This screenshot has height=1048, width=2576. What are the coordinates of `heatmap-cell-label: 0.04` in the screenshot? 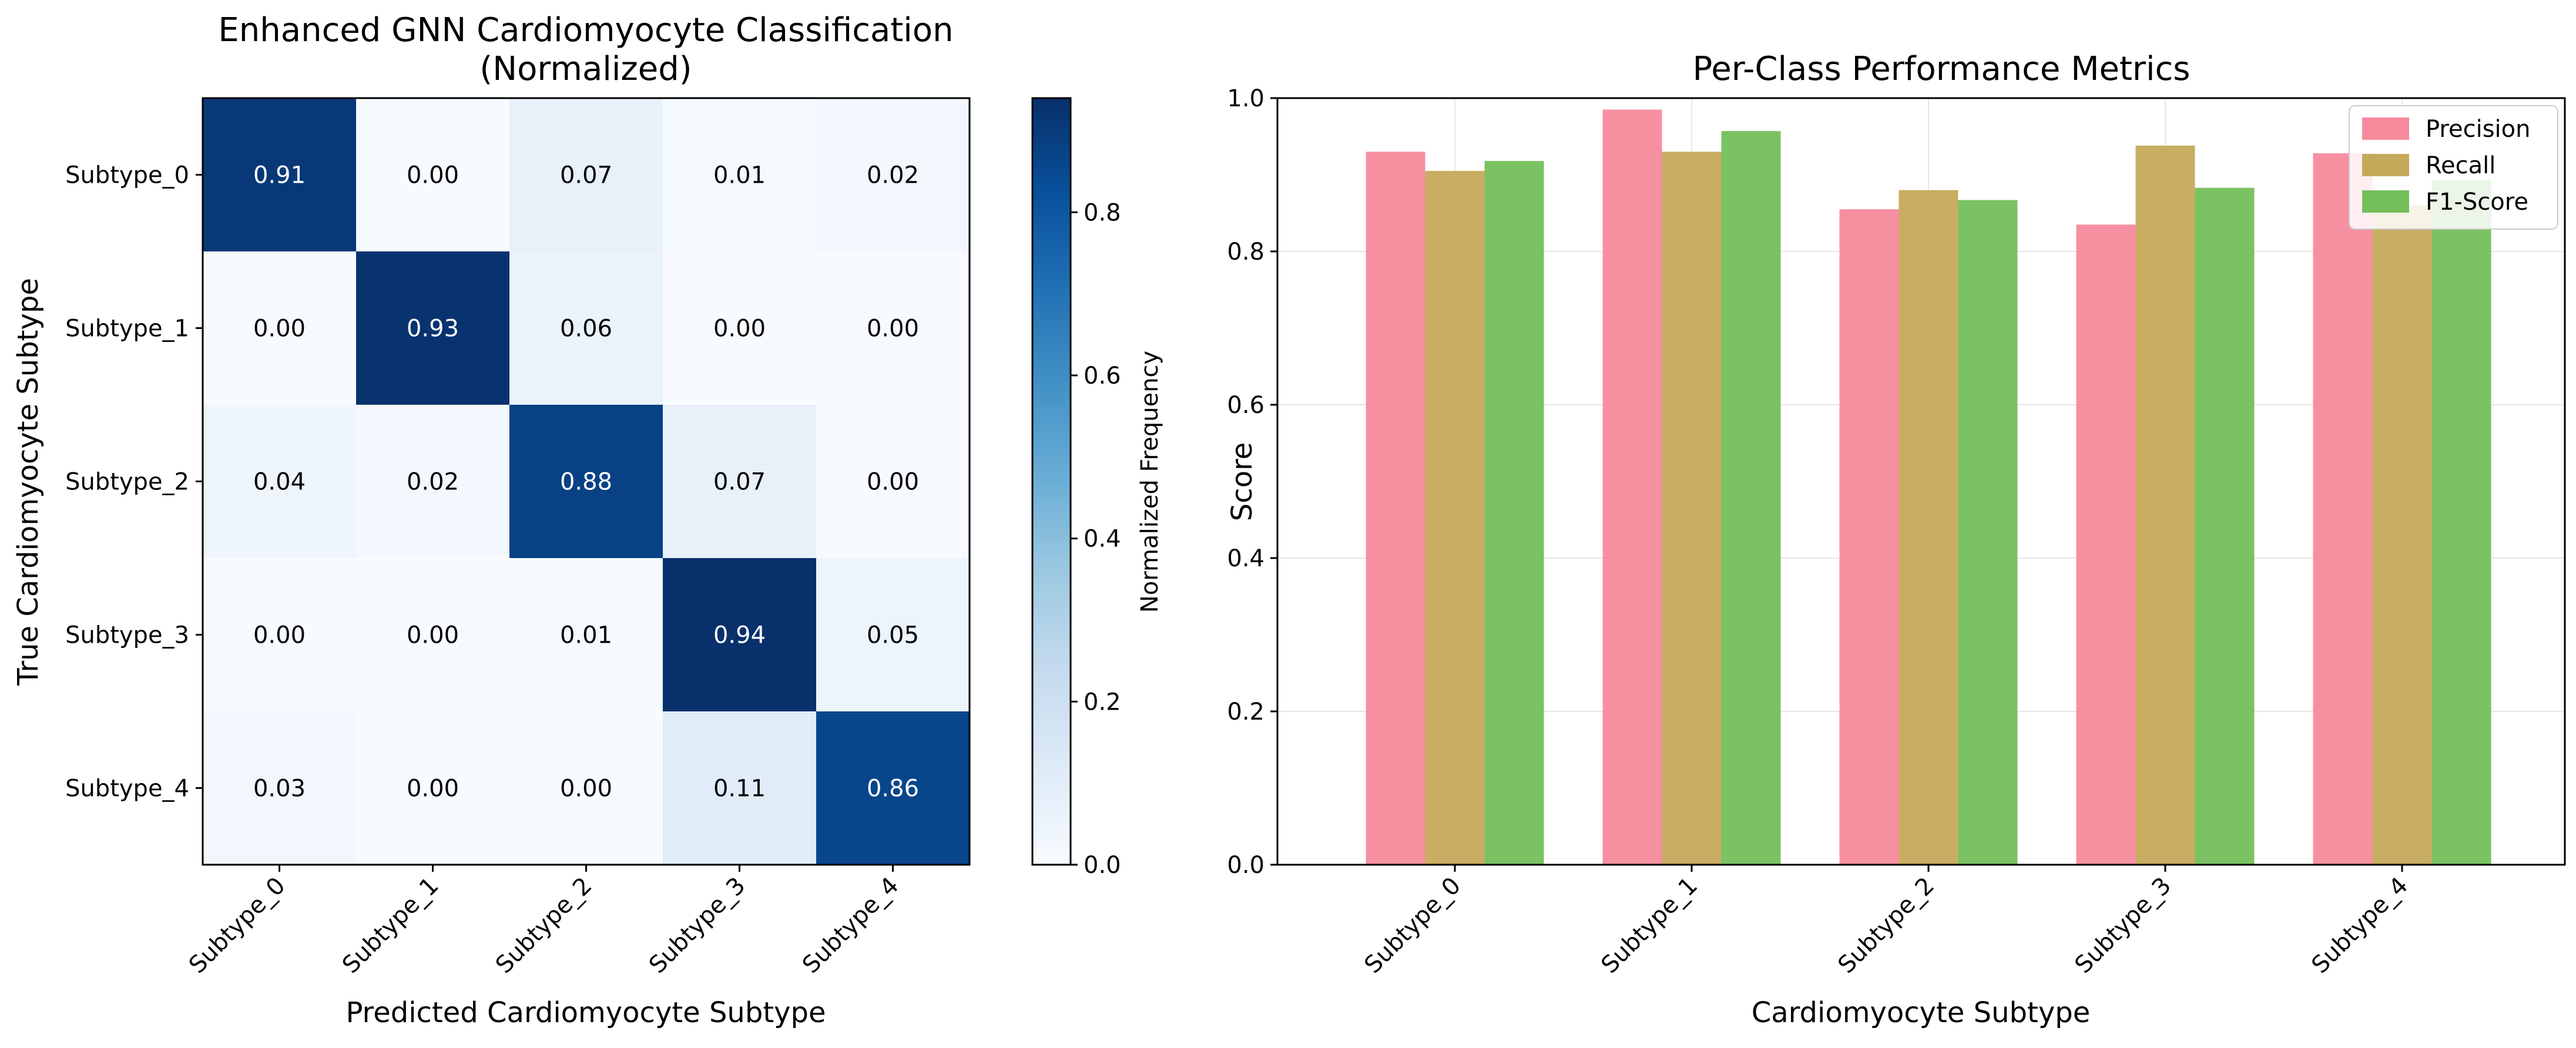 It's located at (279, 483).